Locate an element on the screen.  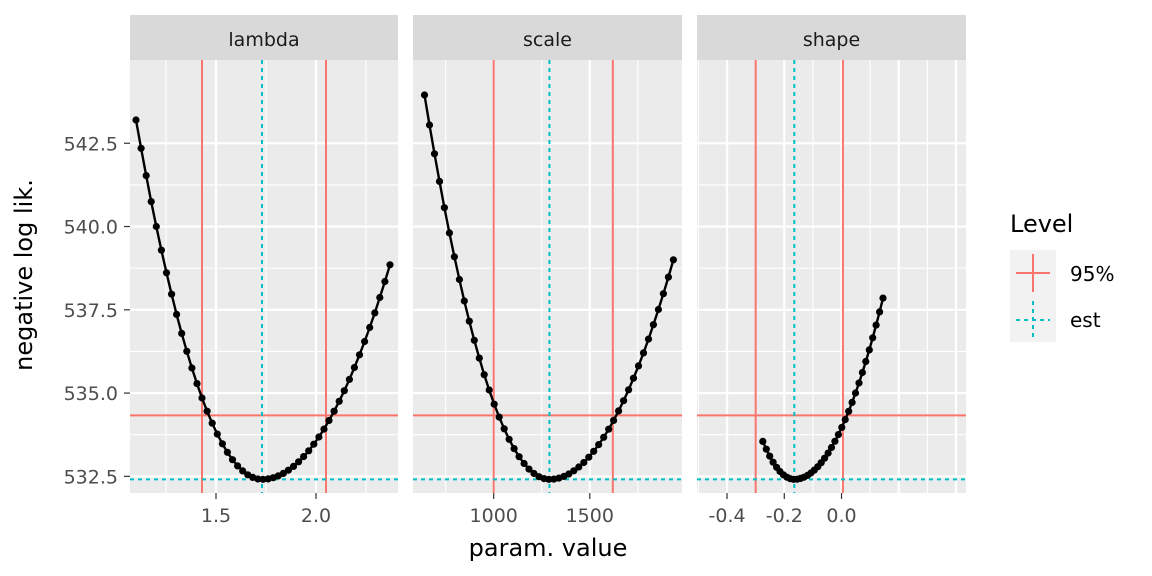
x-tick-label: 1500 is located at coordinates (590, 516).